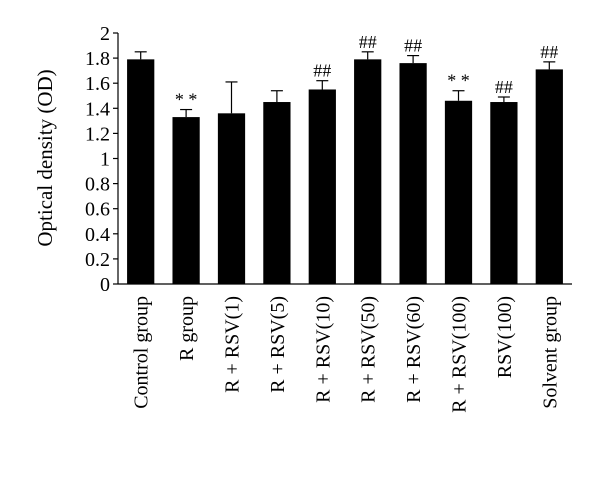 The width and height of the screenshot is (600, 487). What do you see at coordinates (97, 260) in the screenshot?
I see `y-tick-label: 0.2` at bounding box center [97, 260].